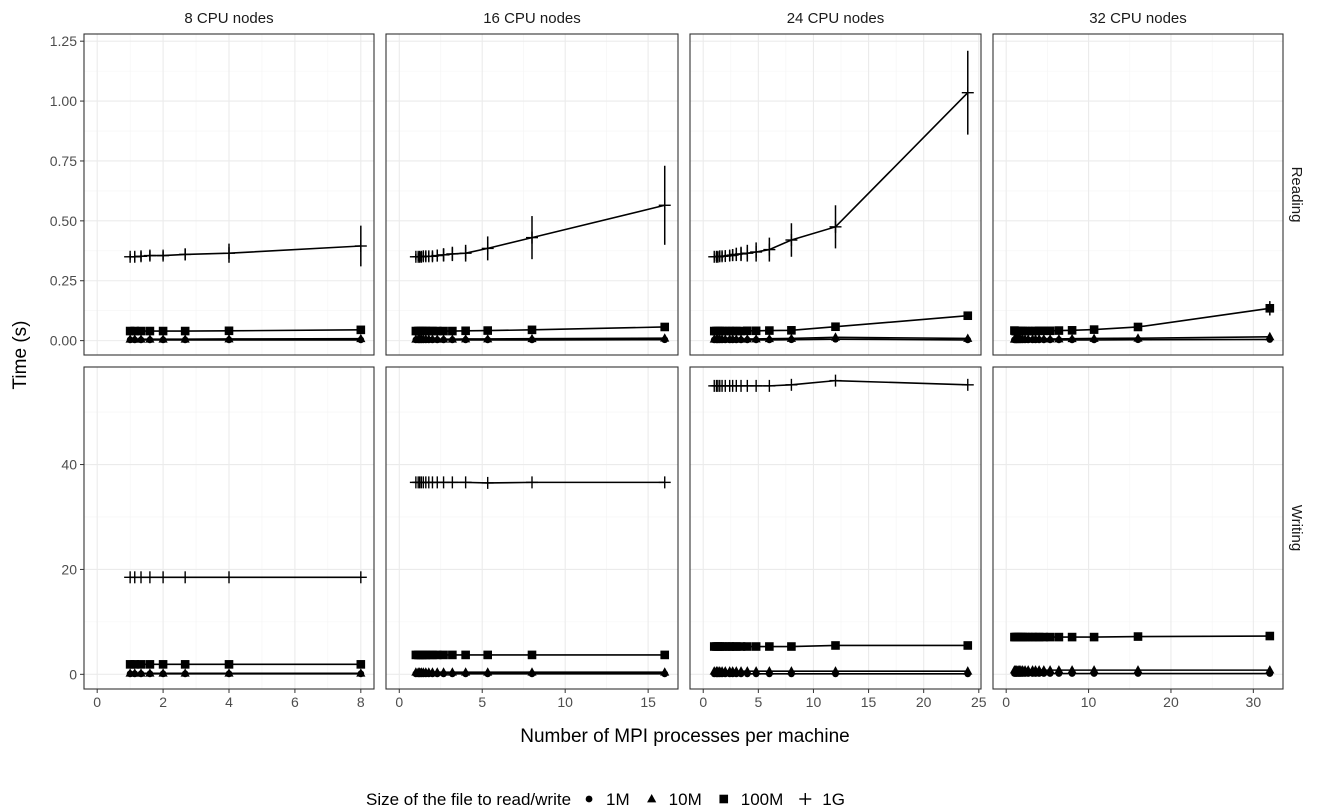 This screenshot has height=812, width=1320. Describe the element at coordinates (1142, 337) in the screenshot. I see `series-10m-reading-32-cpu-nodes` at that location.